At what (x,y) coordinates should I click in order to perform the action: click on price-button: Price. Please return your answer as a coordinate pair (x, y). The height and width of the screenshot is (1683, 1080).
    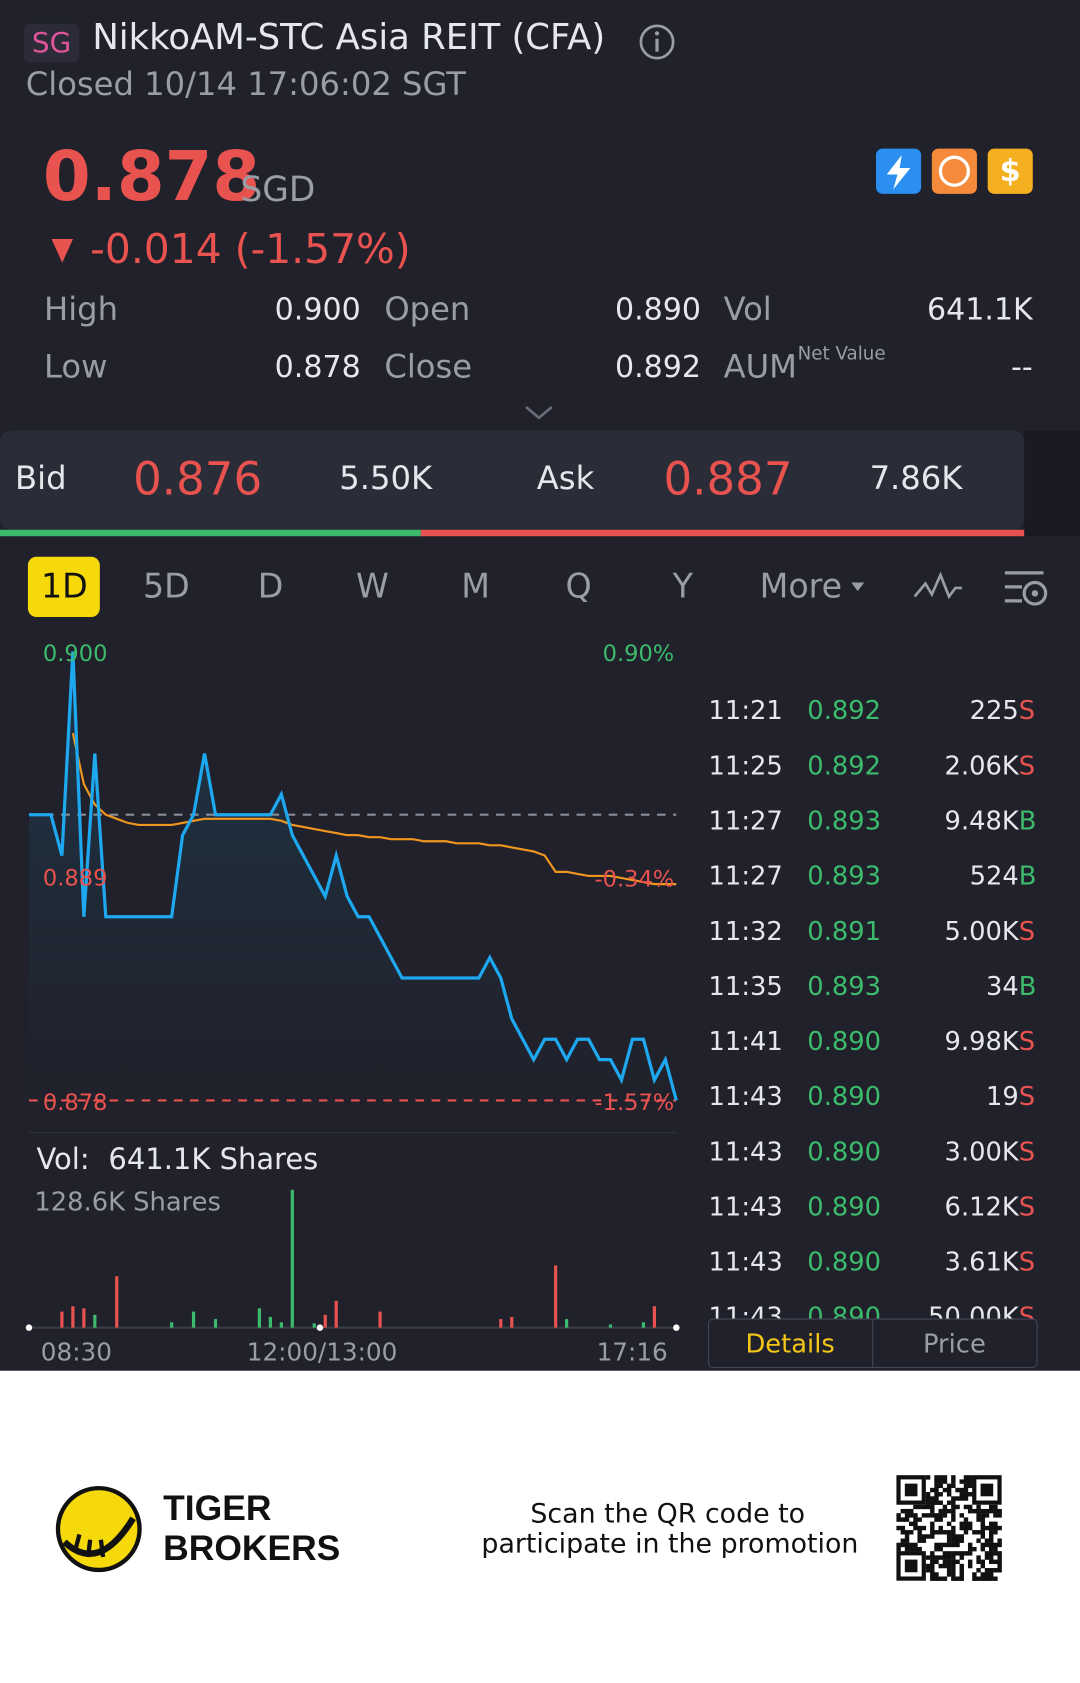
    Looking at the image, I should click on (954, 1344).